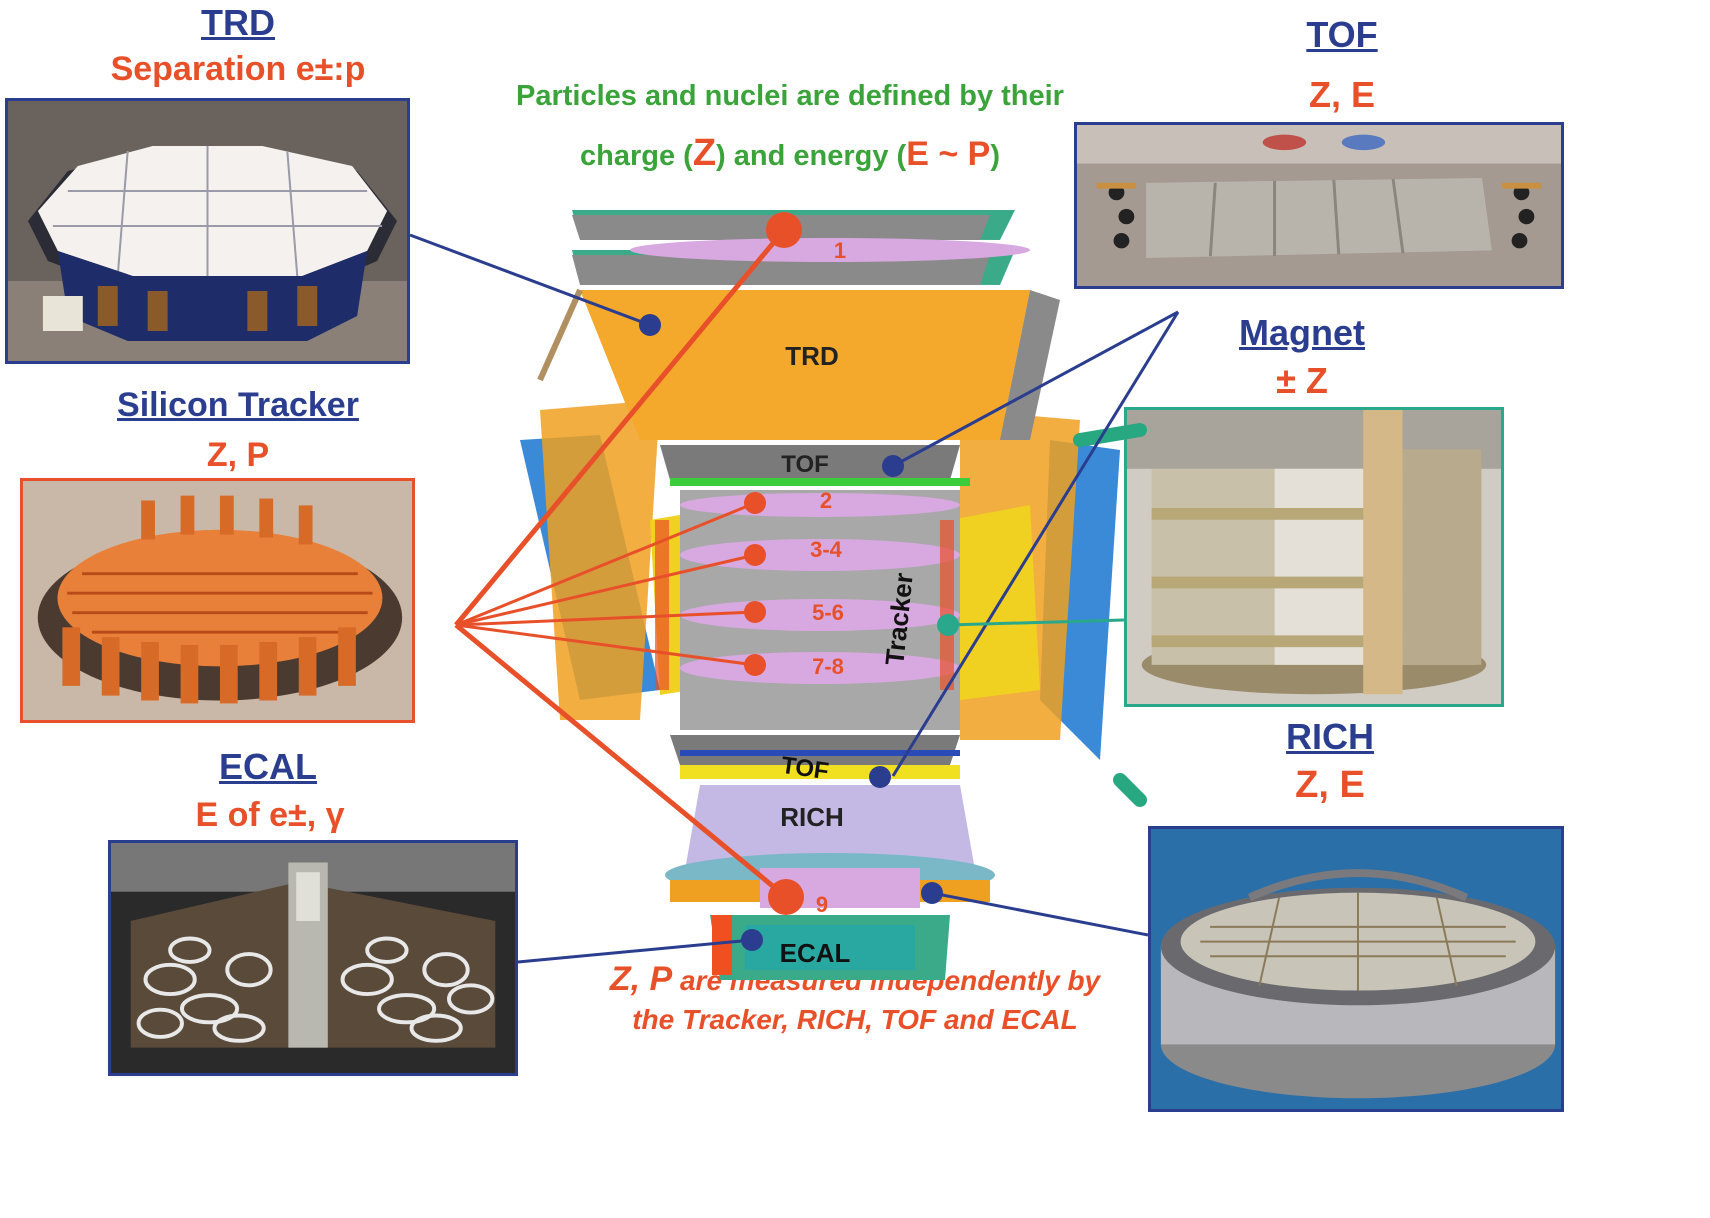  What do you see at coordinates (641, 979) in the screenshot?
I see `footer-zp: Z, P` at bounding box center [641, 979].